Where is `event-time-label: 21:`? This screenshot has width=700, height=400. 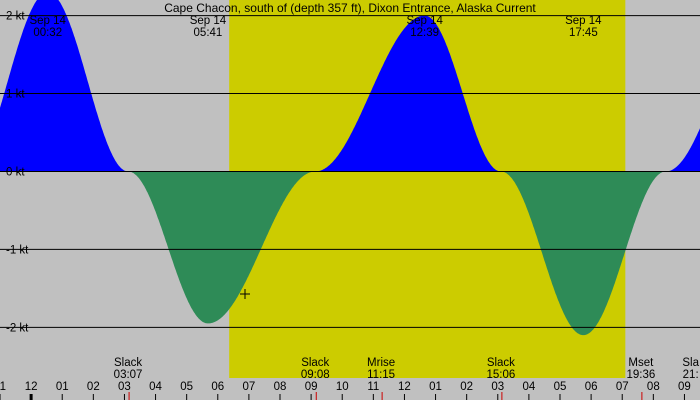
event-time-label: 21: is located at coordinates (691, 375).